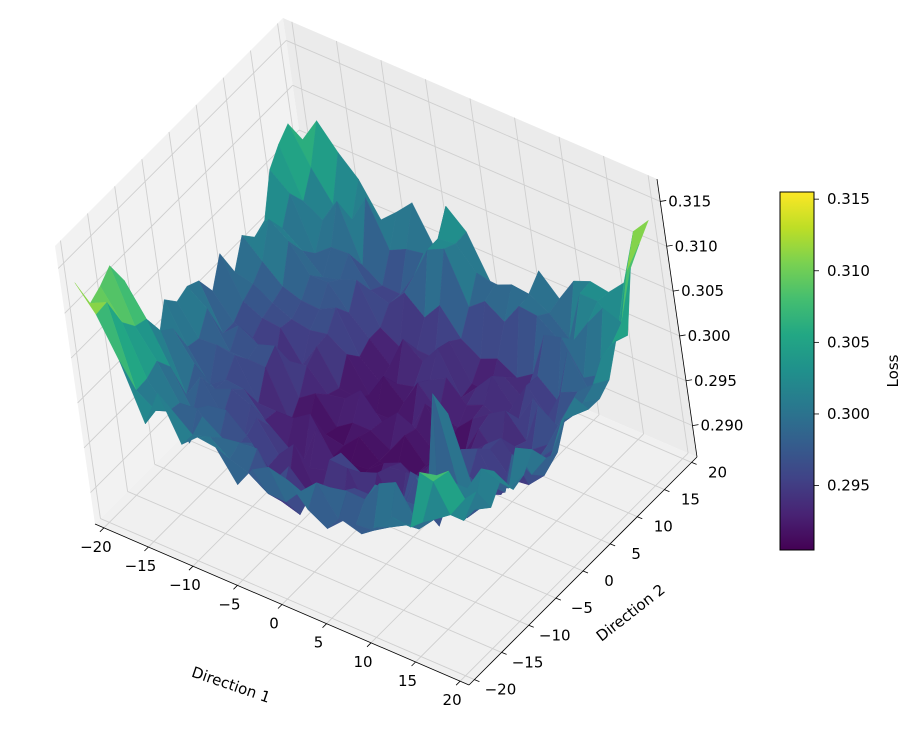 The height and width of the screenshot is (743, 914). I want to click on x-tick-label: −10, so click(185, 585).